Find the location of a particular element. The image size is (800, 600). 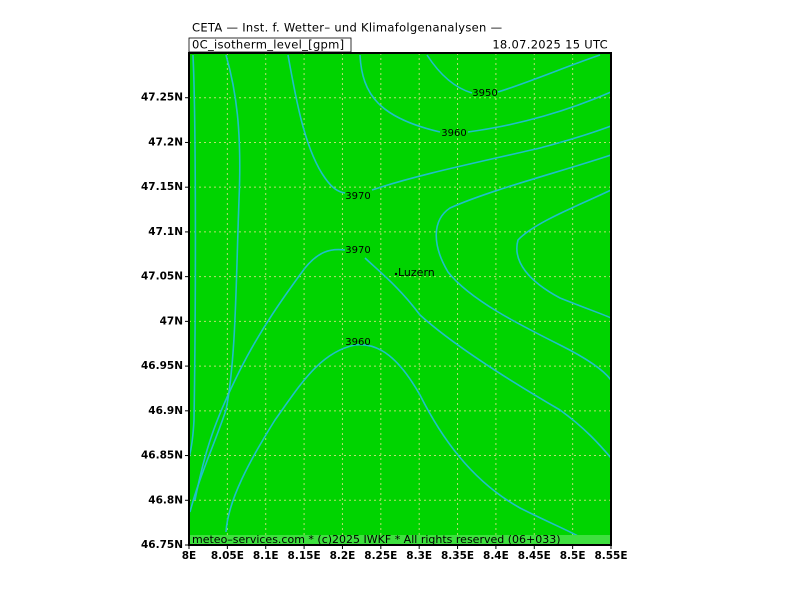

footer-bar is located at coordinates (400, 540).